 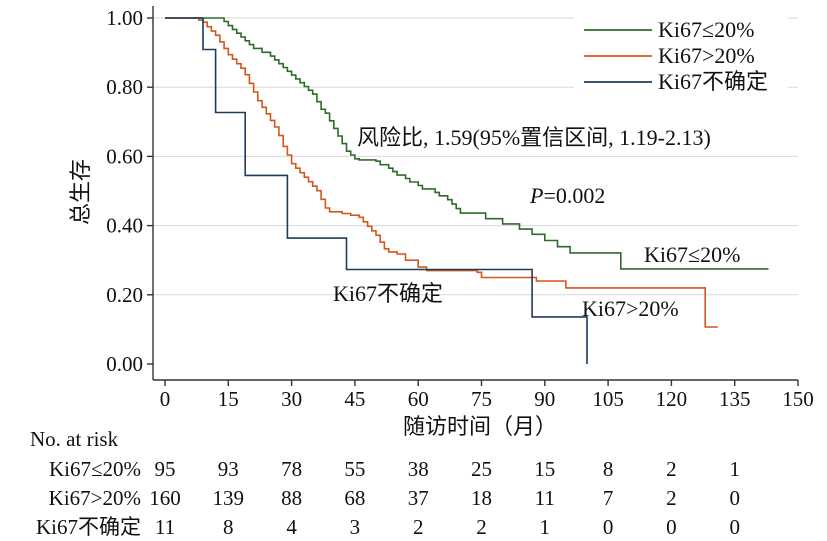 I want to click on risk-cell: 93, so click(x=228, y=469).